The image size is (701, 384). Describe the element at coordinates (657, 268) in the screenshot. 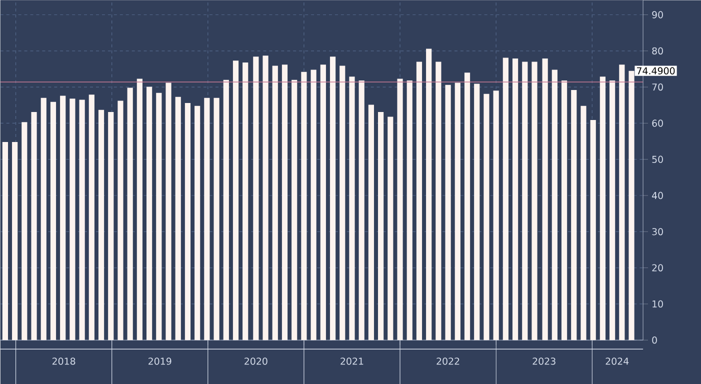

I see `y-tick-label: 20` at that location.